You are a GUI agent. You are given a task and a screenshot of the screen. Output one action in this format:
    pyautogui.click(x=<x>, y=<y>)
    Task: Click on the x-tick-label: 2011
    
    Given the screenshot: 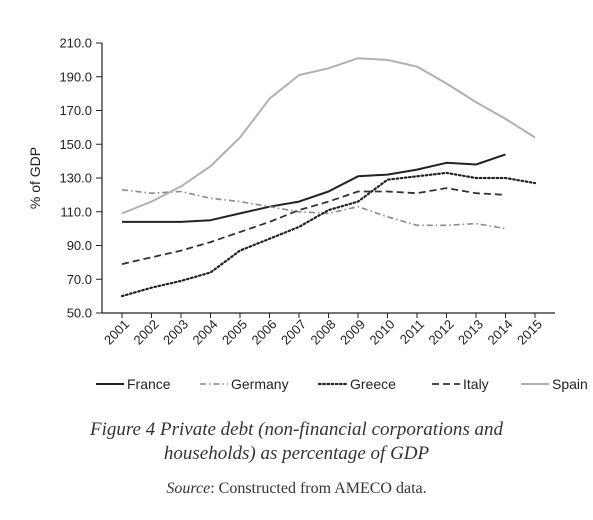 What is the action you would take?
    pyautogui.click(x=412, y=332)
    